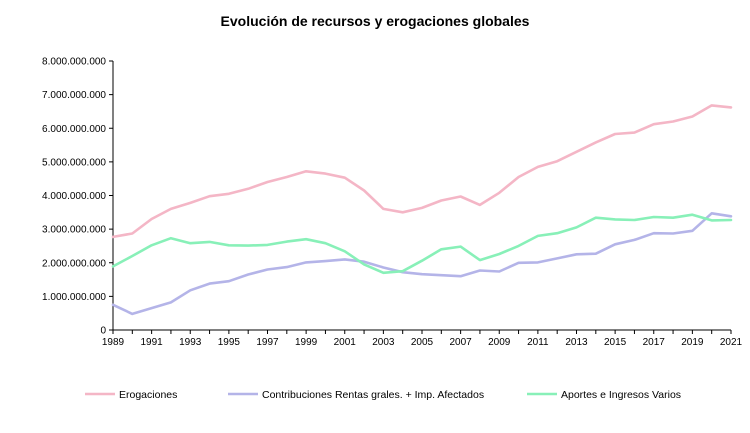 Image resolution: width=750 pixels, height=433 pixels. Describe the element at coordinates (74, 162) in the screenshot. I see `y-tick-label: 5.000.000.000` at that location.